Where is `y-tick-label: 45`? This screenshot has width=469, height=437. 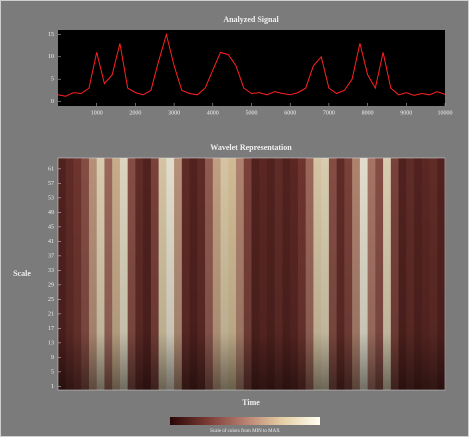
y-tick-label: 45 is located at coordinates (51, 227).